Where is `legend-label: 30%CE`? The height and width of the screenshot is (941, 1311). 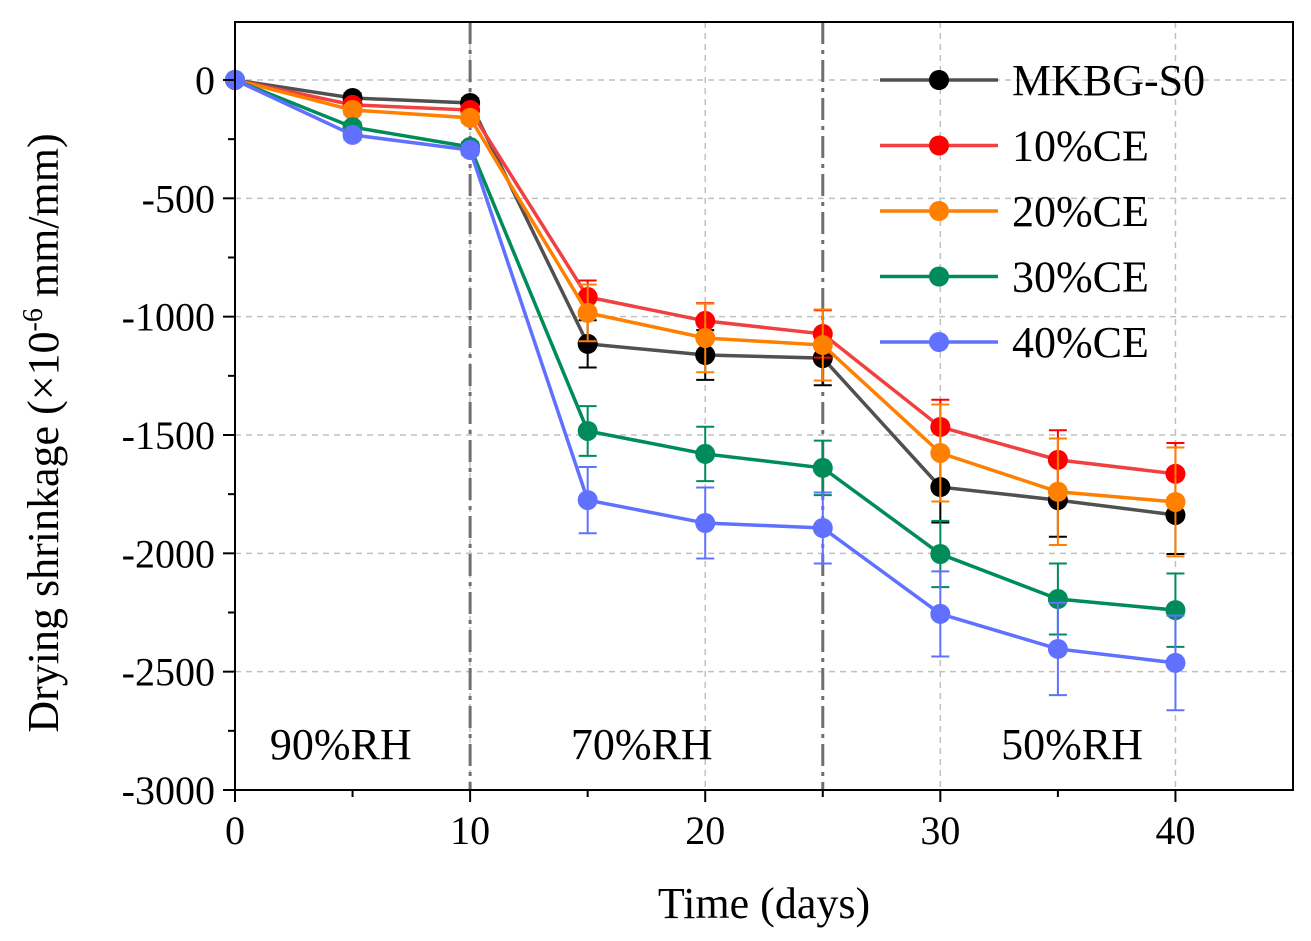 legend-label: 30%CE is located at coordinates (1080, 277).